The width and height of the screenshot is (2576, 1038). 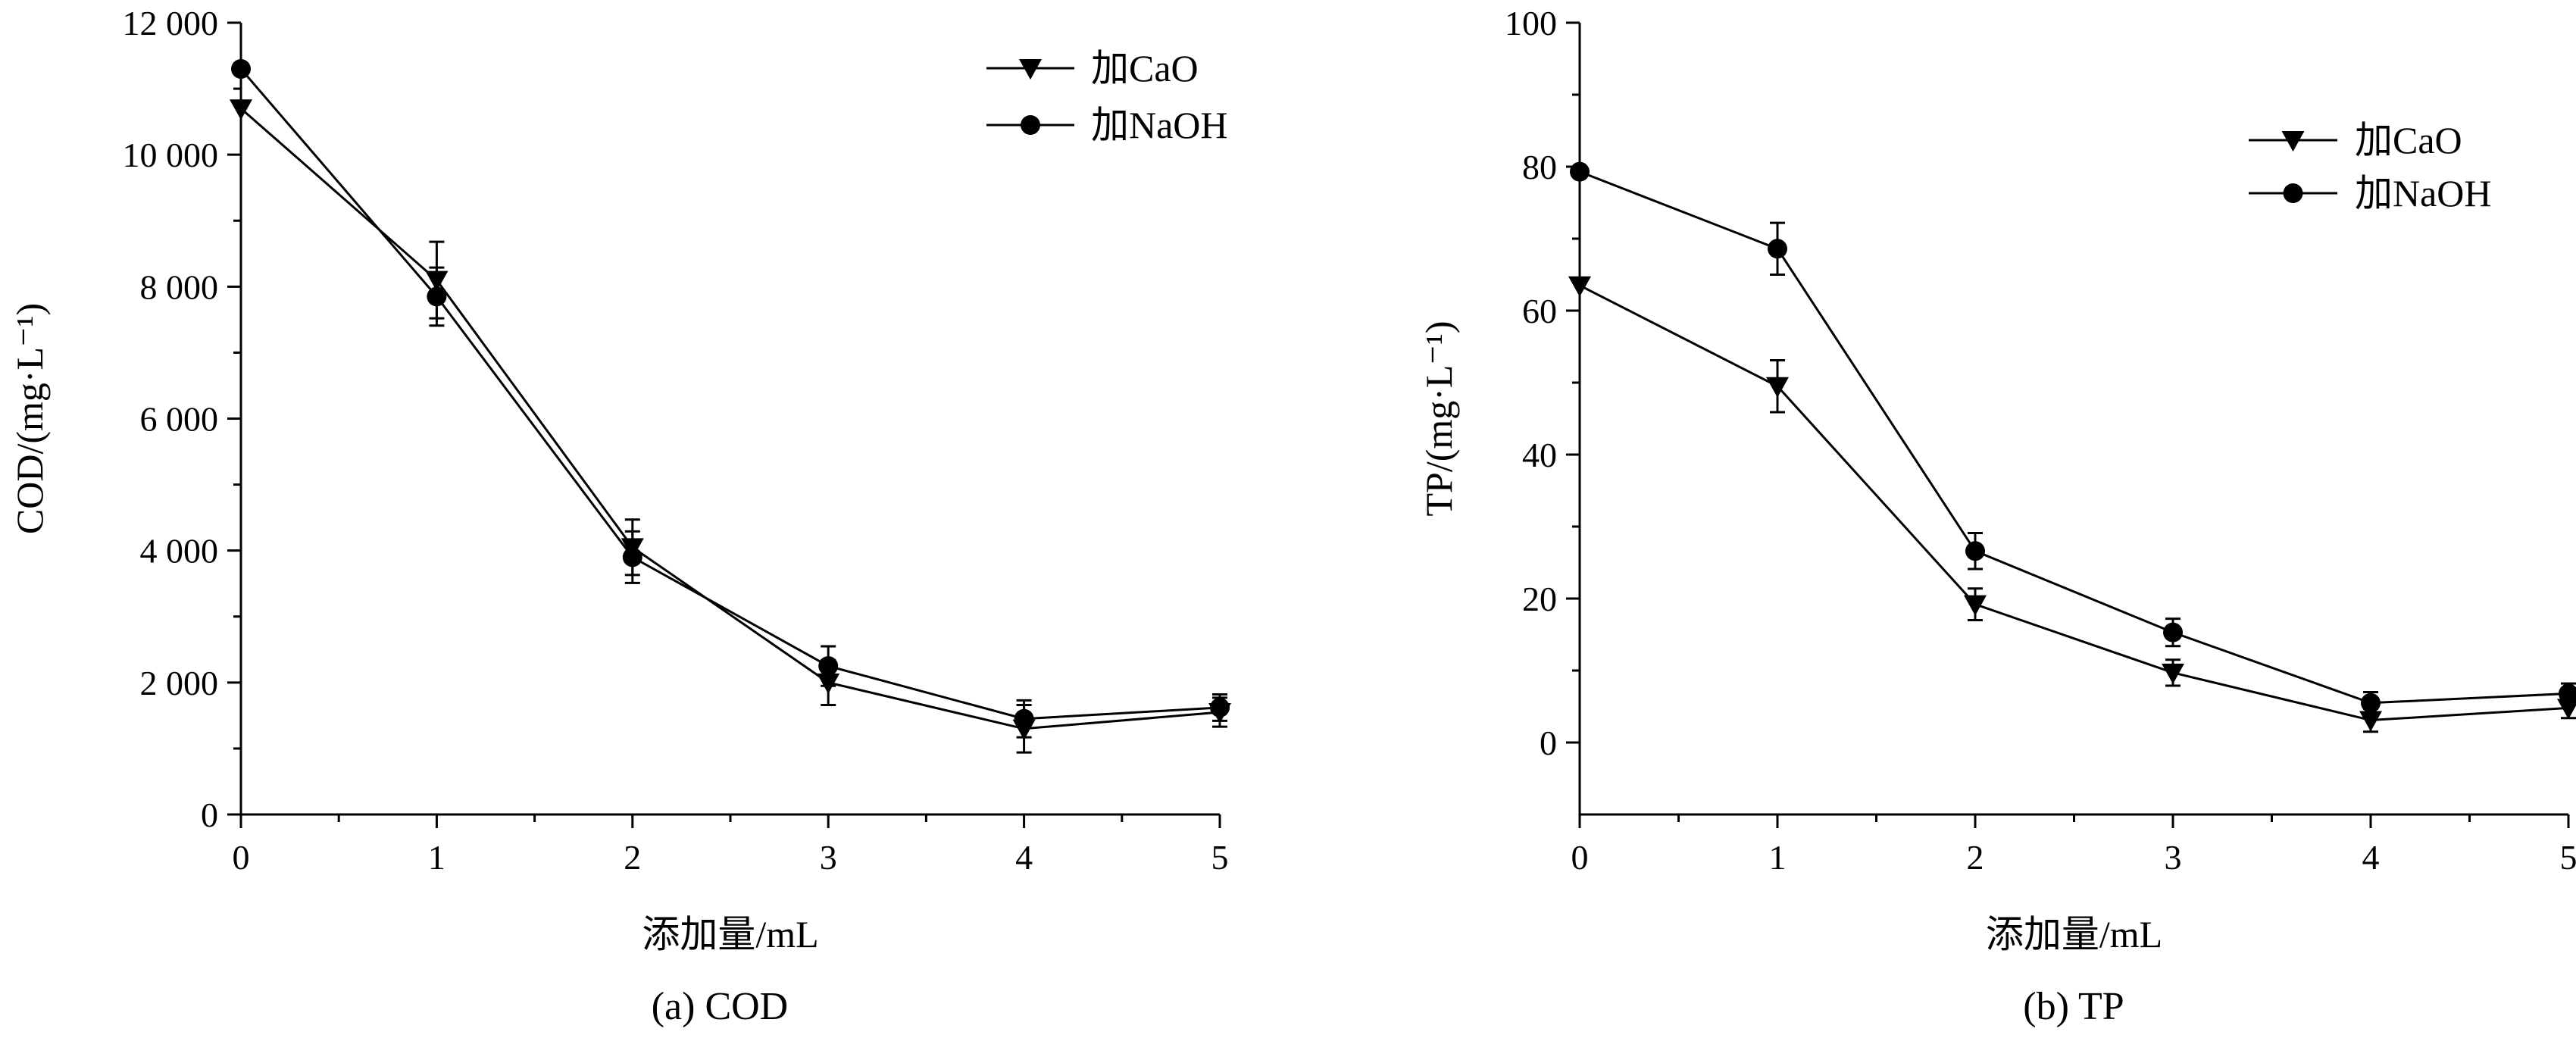 I want to click on y-tick-label: 60, so click(x=1540, y=311).